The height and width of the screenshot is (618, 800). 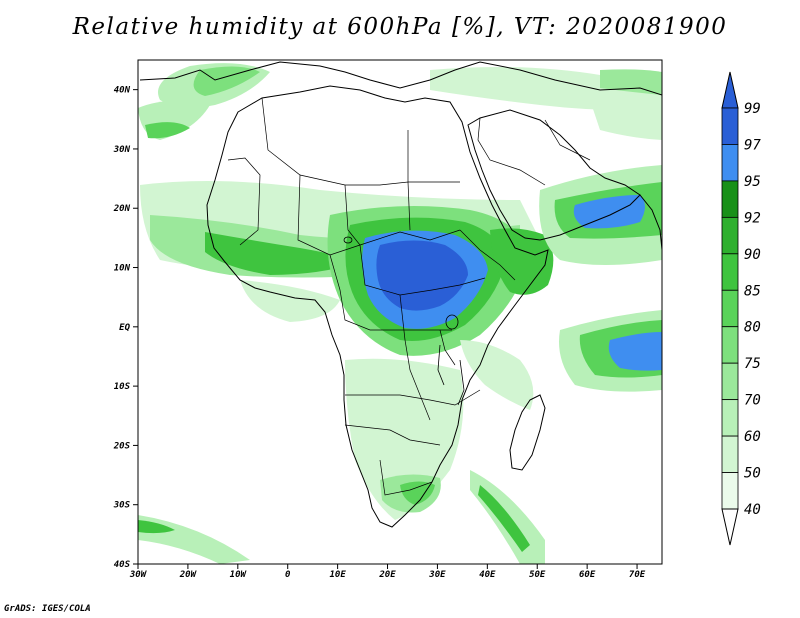 What do you see at coordinates (122, 506) in the screenshot?
I see `lat-tick-label: 30S` at bounding box center [122, 506].